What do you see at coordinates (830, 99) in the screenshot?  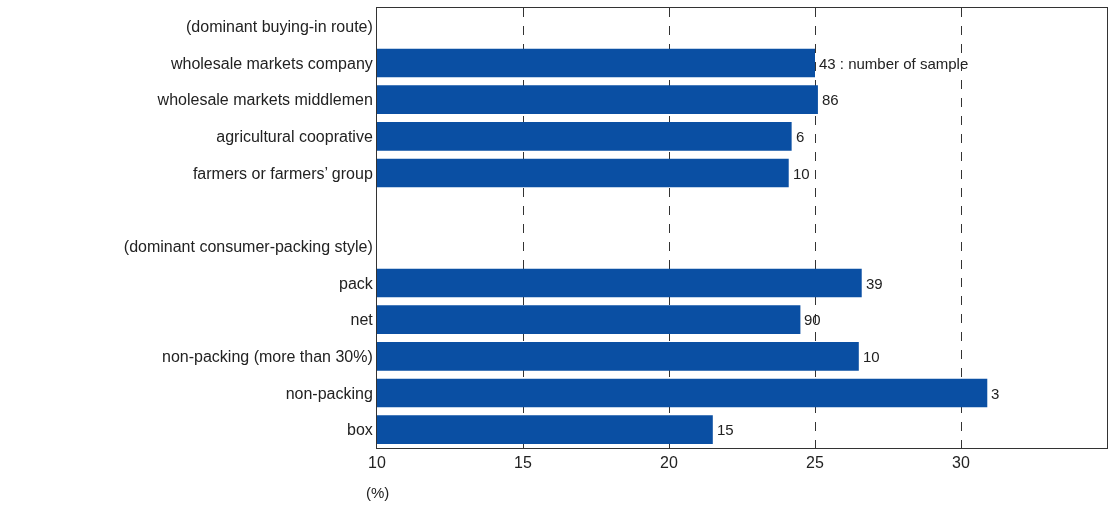 I see `annotation: 86` at bounding box center [830, 99].